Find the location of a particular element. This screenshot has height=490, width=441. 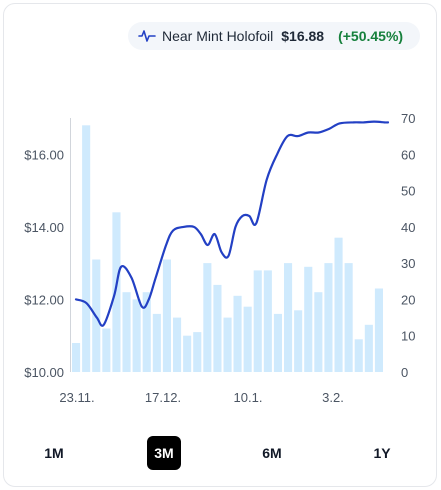

left-axis-ticks: $10.00 $12.00 $14.00 $16.00 is located at coordinates (44, 263).